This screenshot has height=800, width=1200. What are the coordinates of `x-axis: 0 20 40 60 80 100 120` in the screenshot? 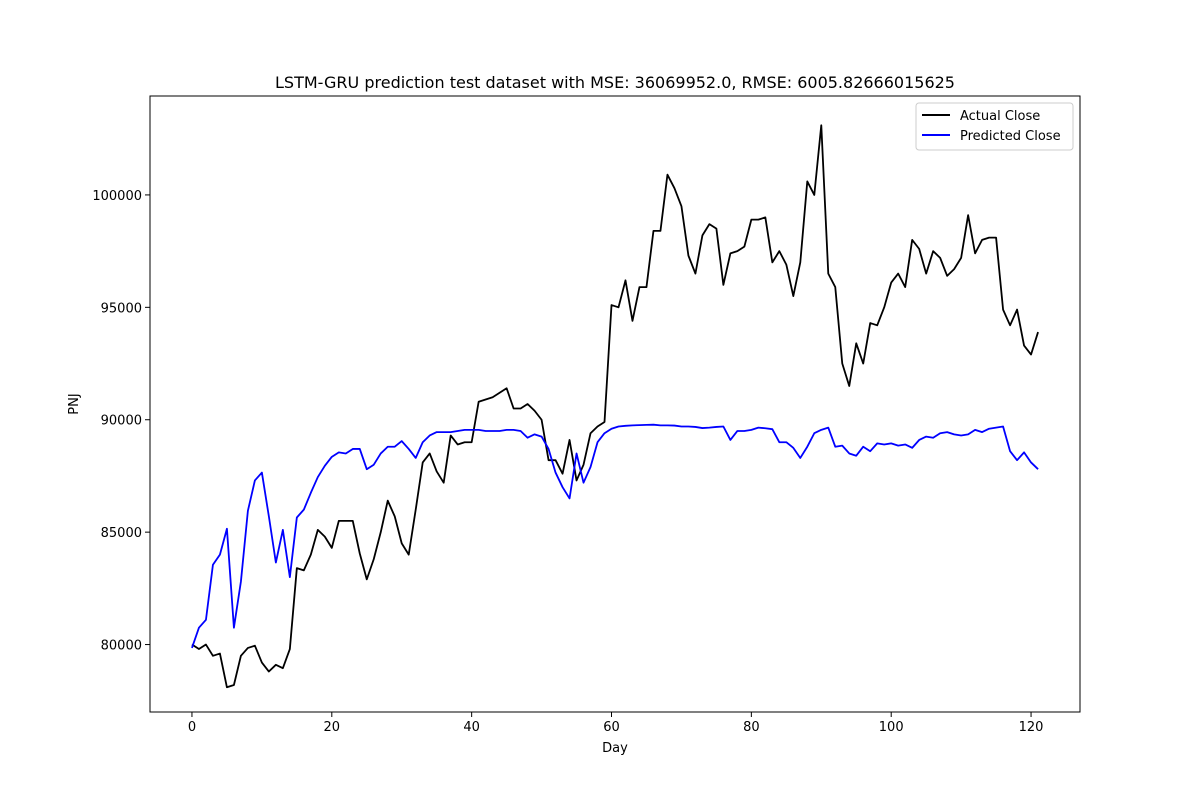 It's located at (616, 723).